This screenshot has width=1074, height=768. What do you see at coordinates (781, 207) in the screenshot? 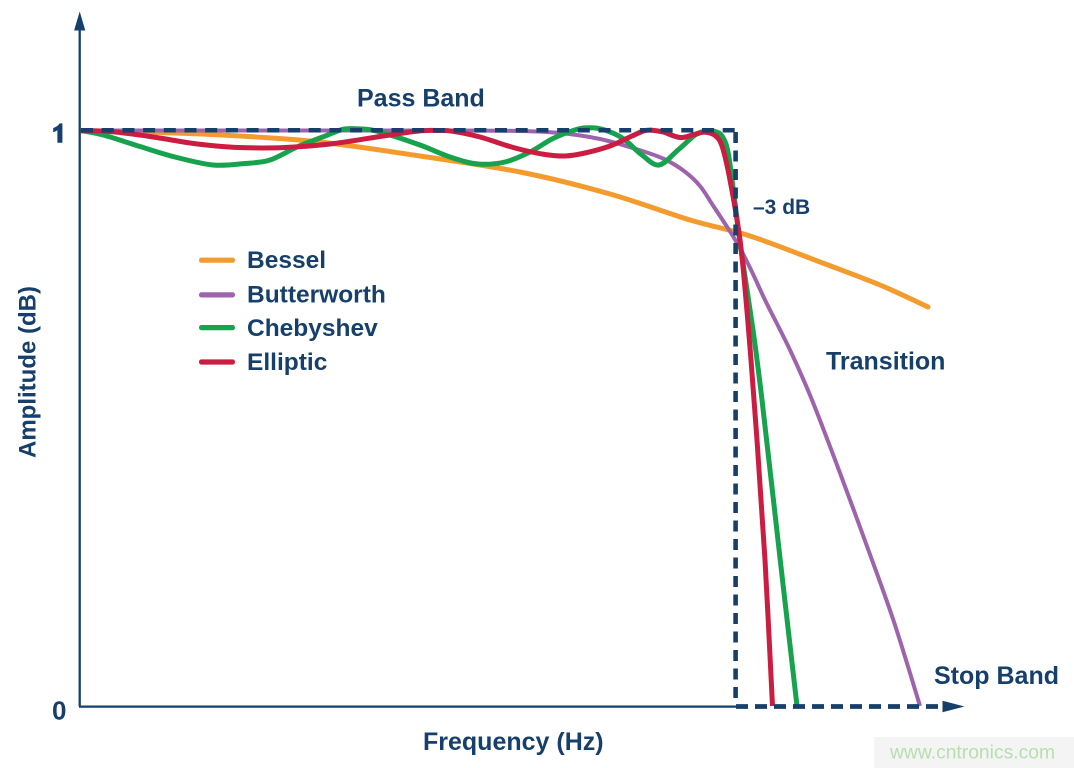
I see `svg-text: –3 dB` at bounding box center [781, 207].